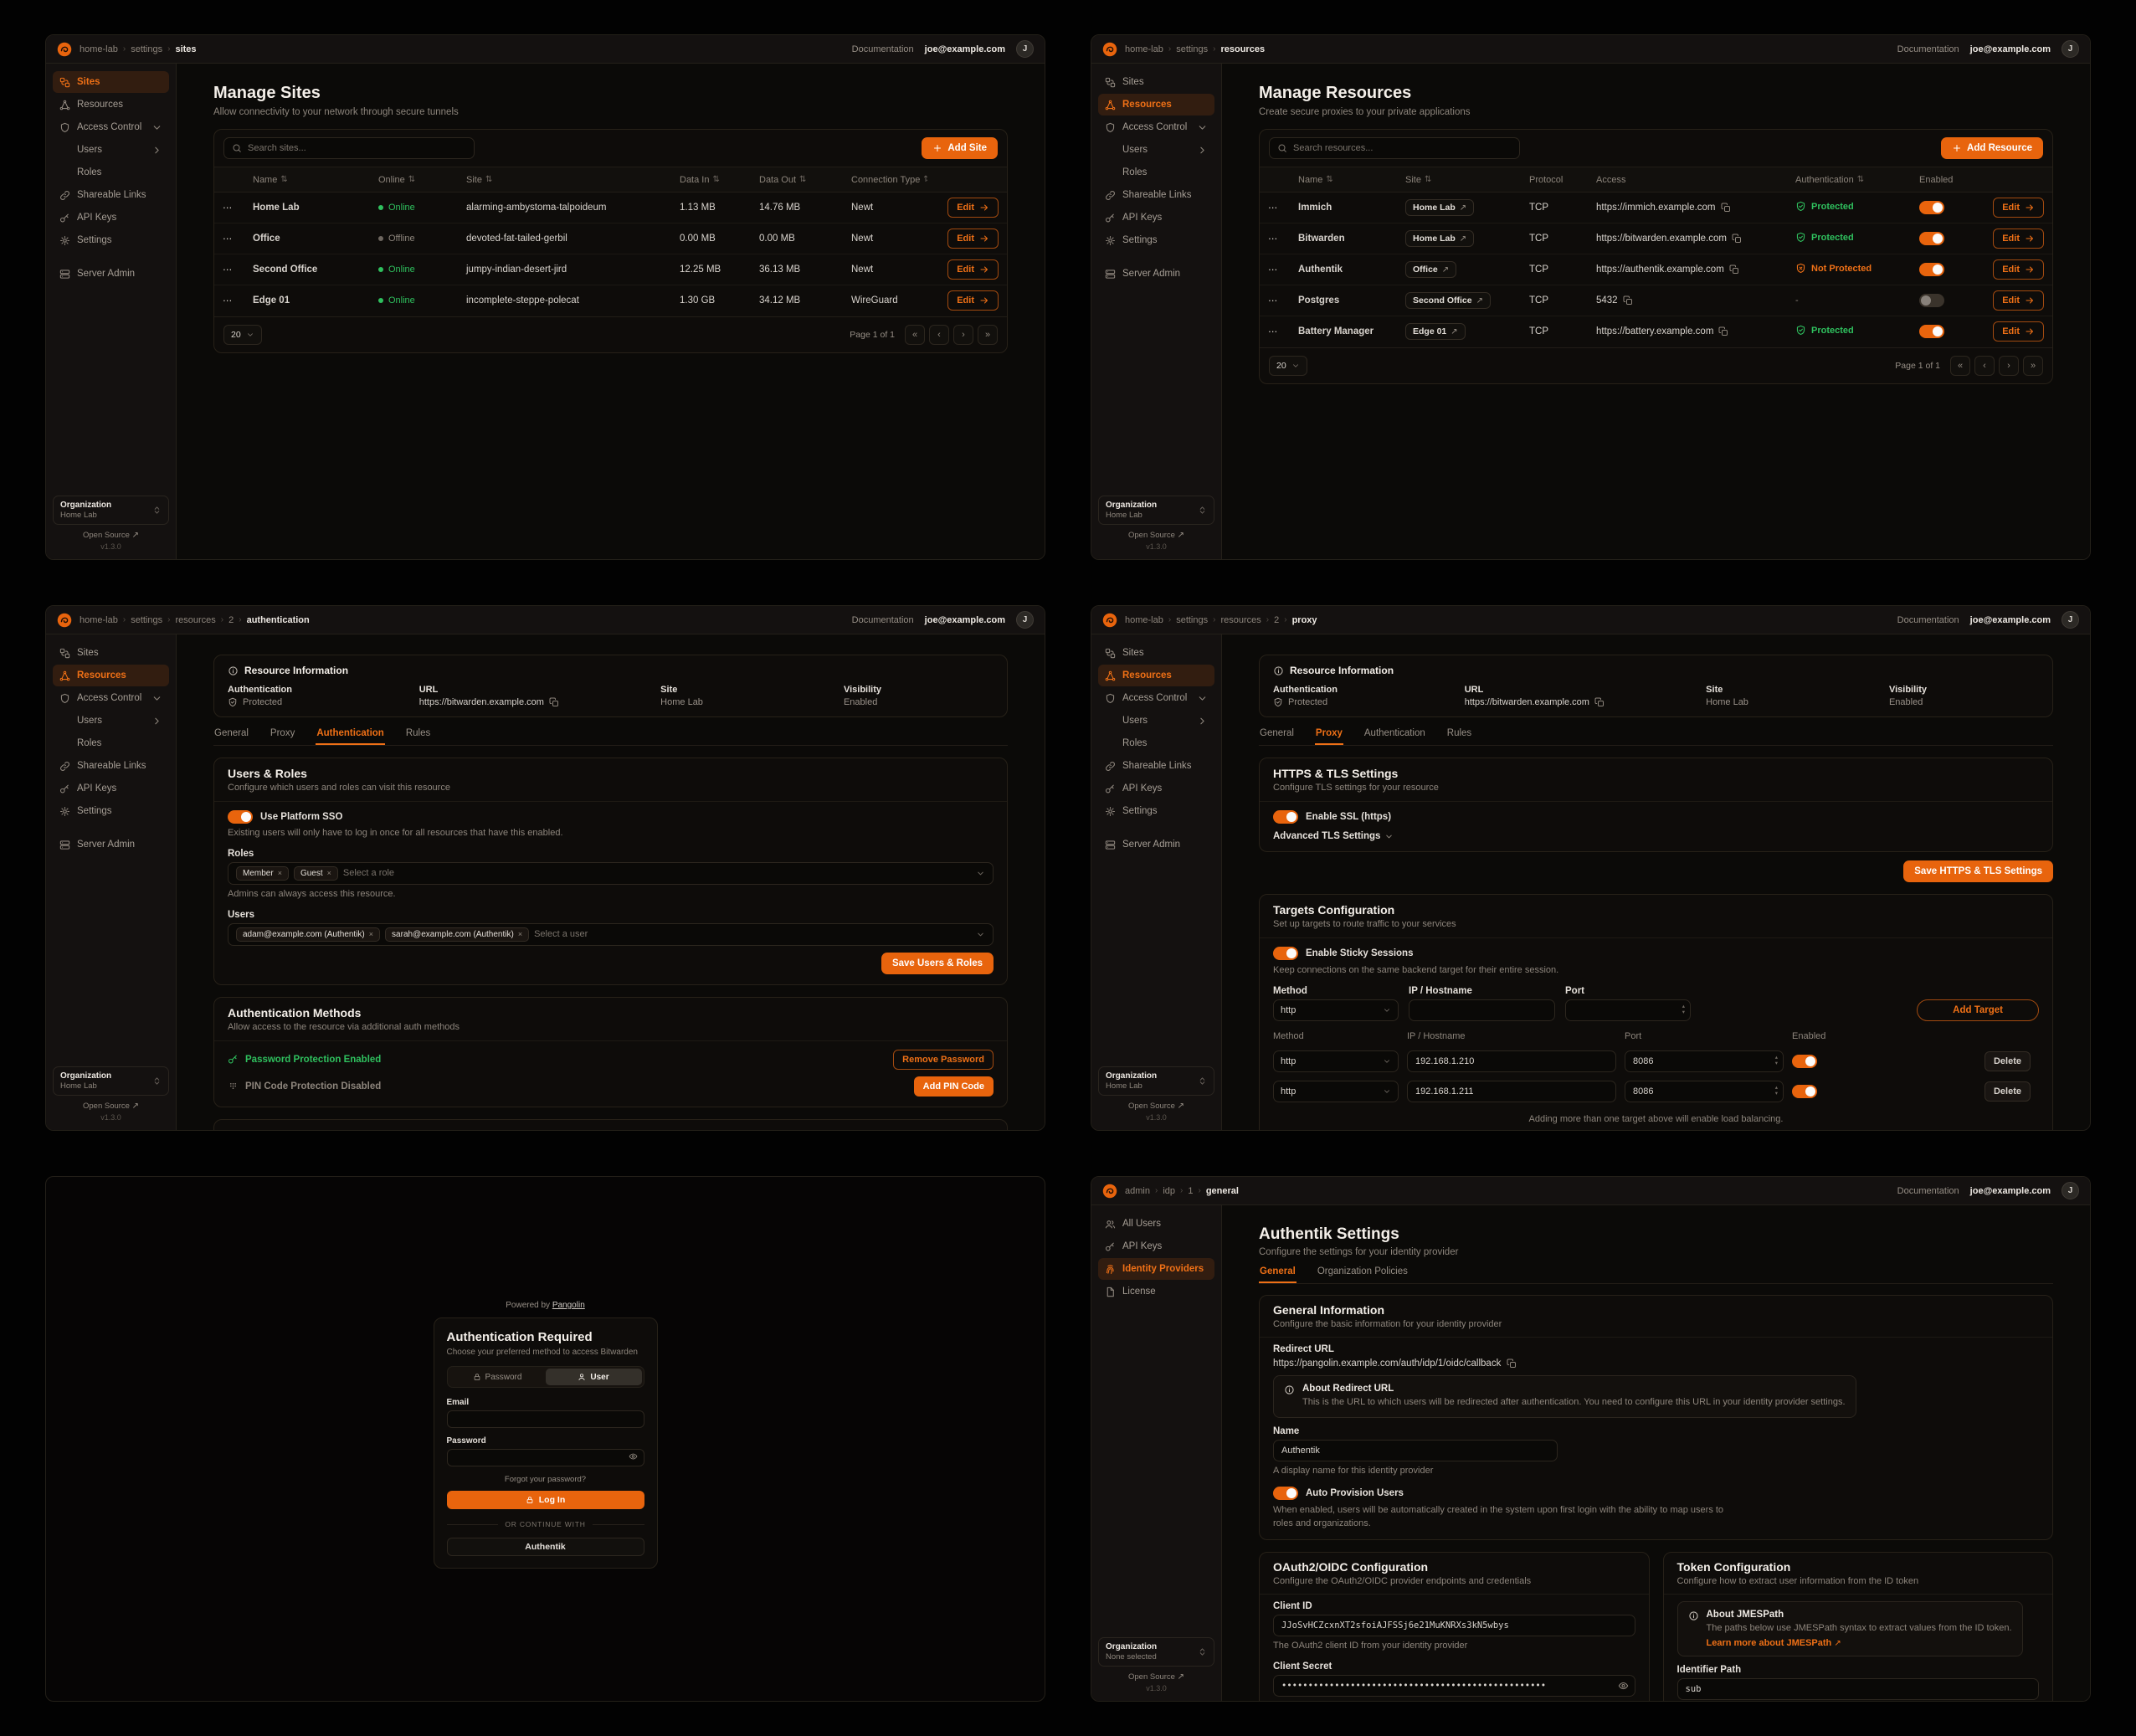 Image resolution: width=2136 pixels, height=1736 pixels. What do you see at coordinates (1394, 733) in the screenshot?
I see `tab-authentication: Authentication` at bounding box center [1394, 733].